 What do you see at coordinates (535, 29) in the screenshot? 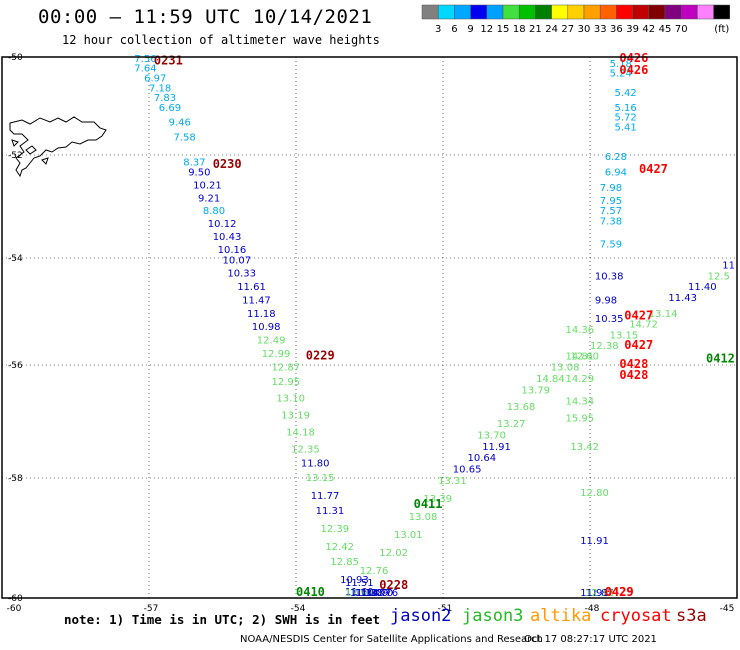
I see `colorbar-tick-label: 21` at bounding box center [535, 29].